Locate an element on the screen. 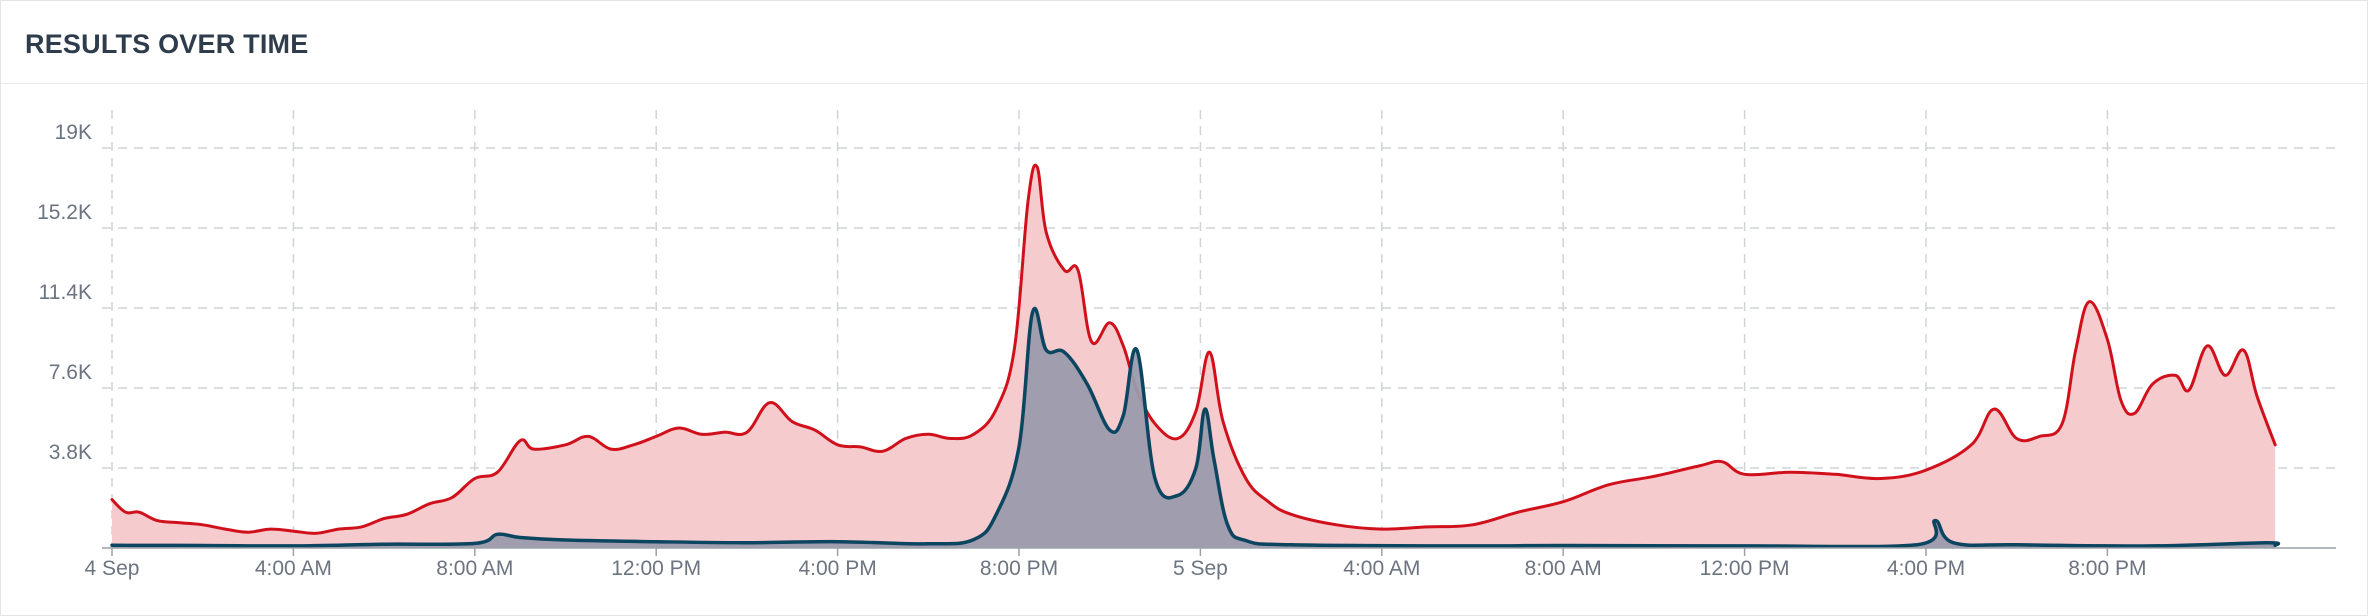 The image size is (2368, 616). x-tick-label: 5 Sep is located at coordinates (1200, 568).